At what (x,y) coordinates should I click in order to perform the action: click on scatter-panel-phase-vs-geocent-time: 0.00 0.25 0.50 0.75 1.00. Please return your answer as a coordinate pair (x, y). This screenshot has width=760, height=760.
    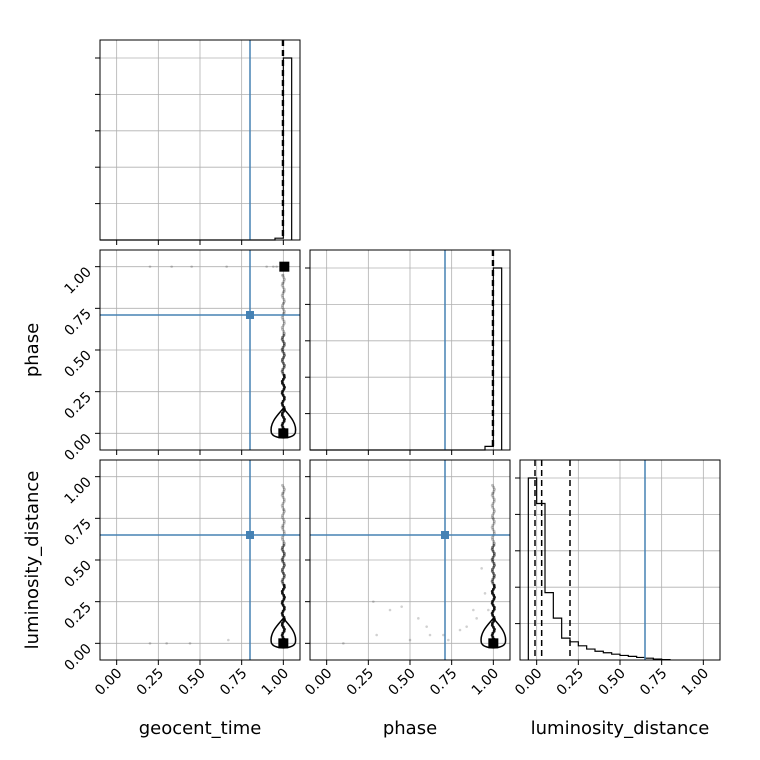
    Looking at the image, I should click on (181, 356).